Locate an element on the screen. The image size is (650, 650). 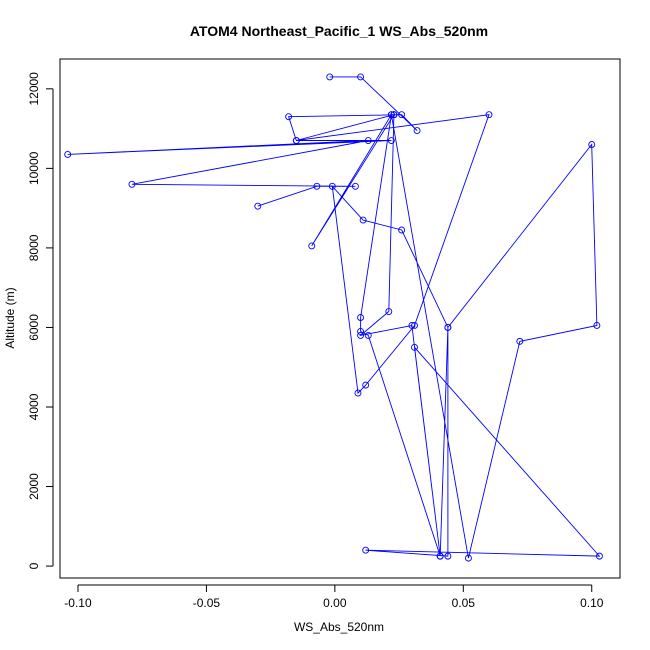
x-tick-label: -0.10 is located at coordinates (78, 603).